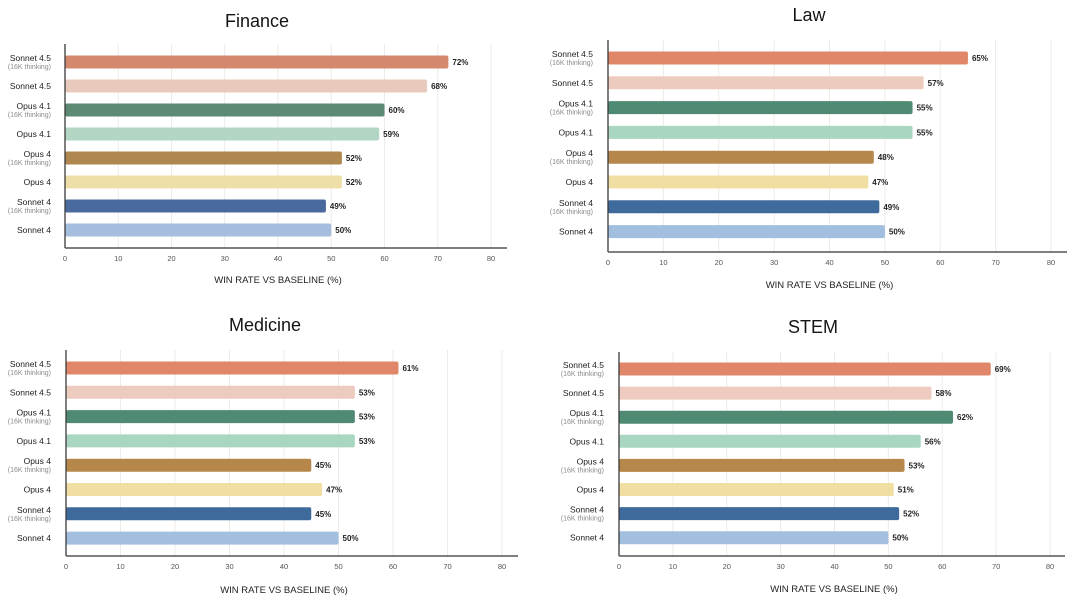 This screenshot has height=613, width=1080. Describe the element at coordinates (813, 327) in the screenshot. I see `chart-title: STEM` at that location.